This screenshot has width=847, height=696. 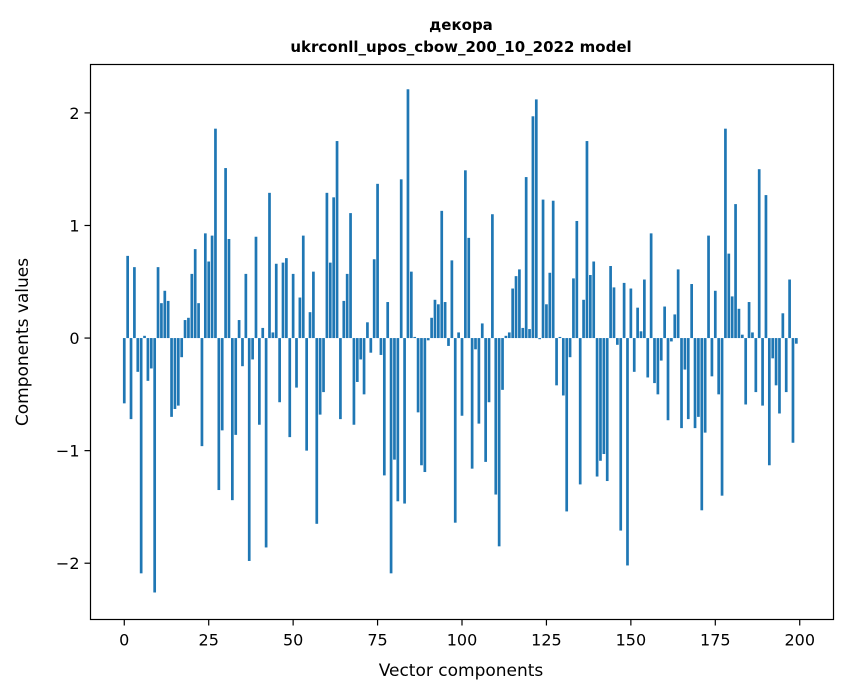 What do you see at coordinates (68, 451) in the screenshot?
I see `y-tick-label: −1` at bounding box center [68, 451].